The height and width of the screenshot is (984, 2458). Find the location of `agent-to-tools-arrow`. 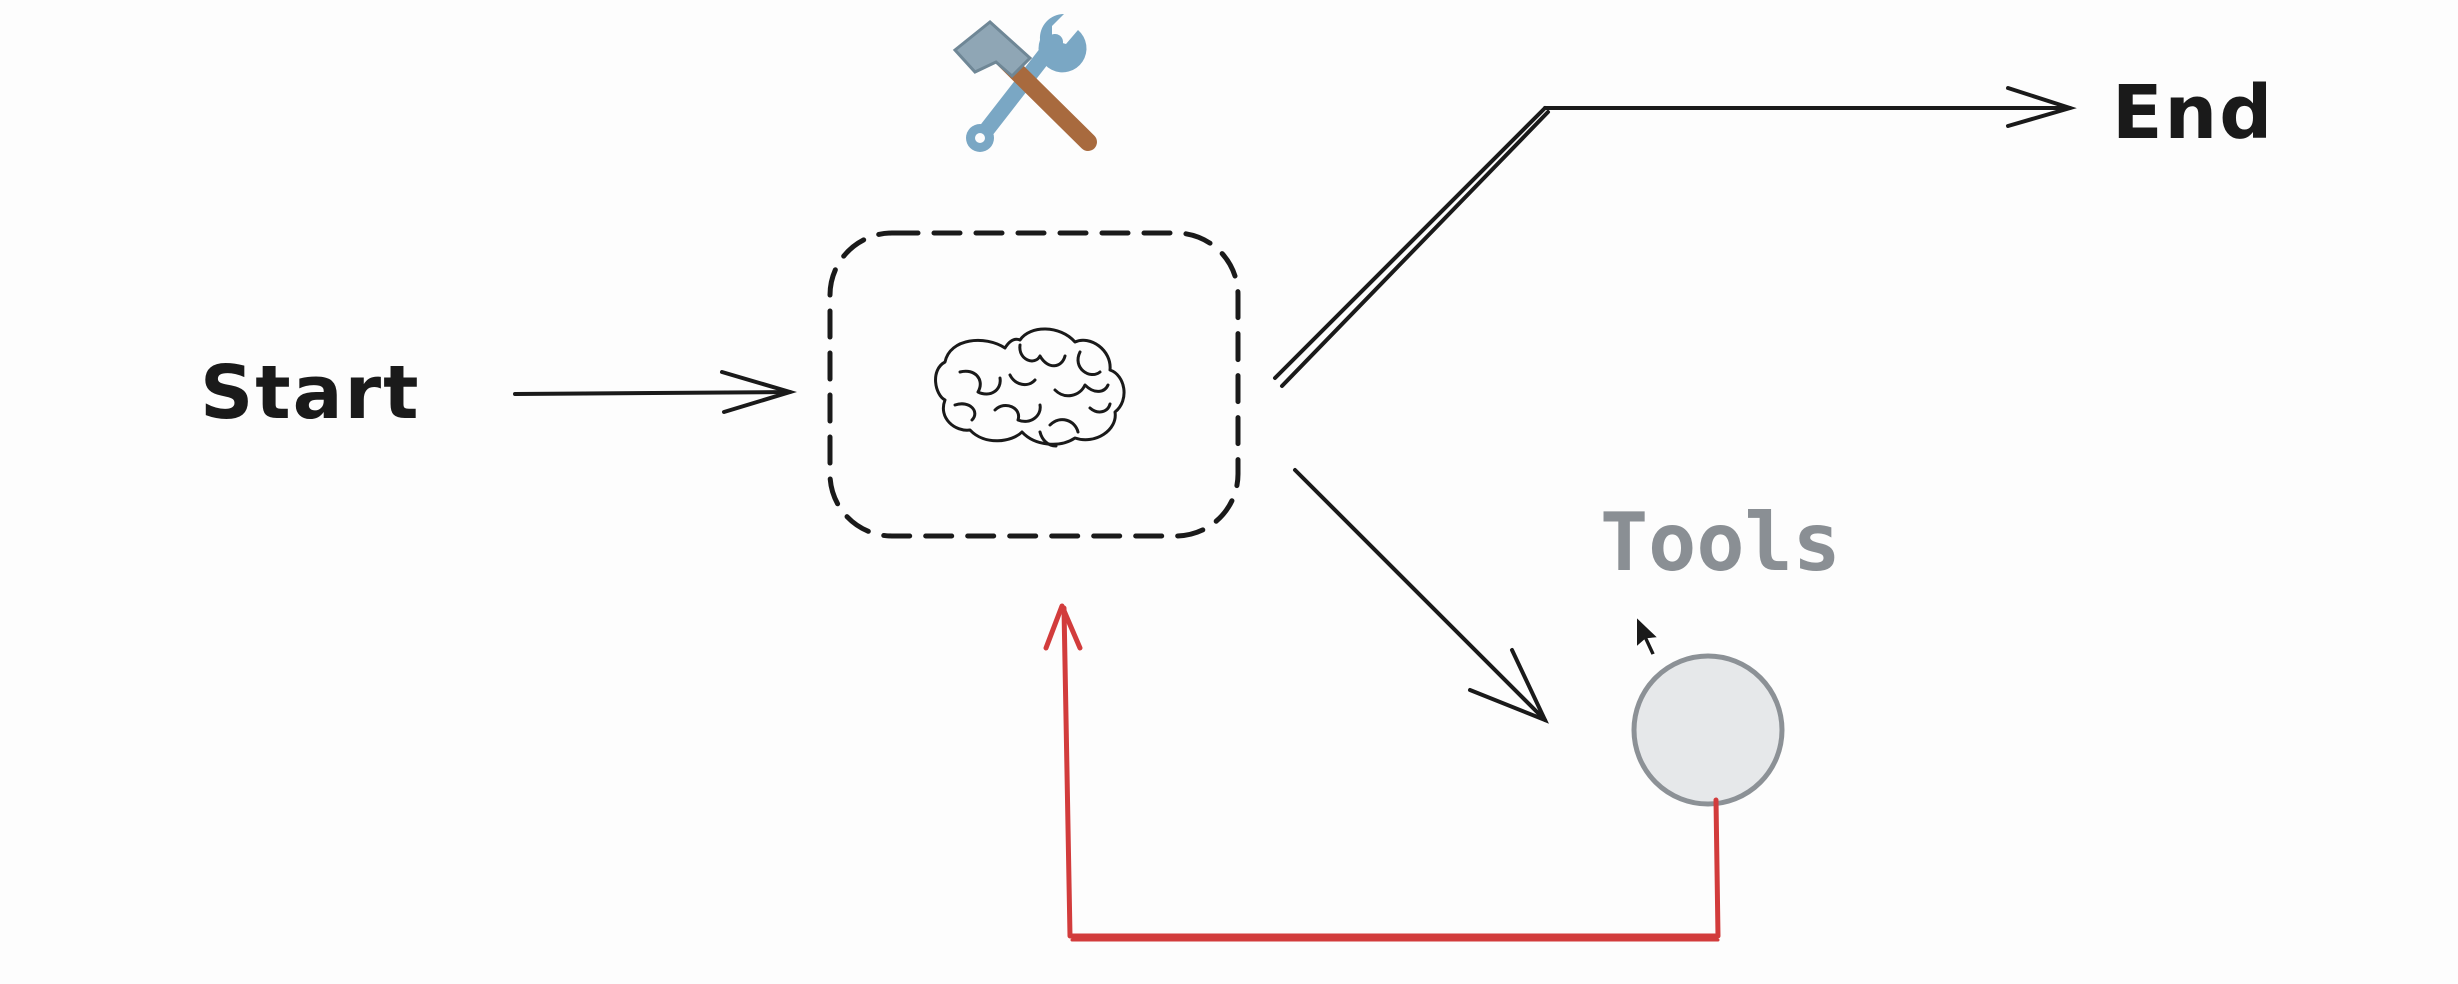

agent-to-tools-arrow is located at coordinates (1421, 596).